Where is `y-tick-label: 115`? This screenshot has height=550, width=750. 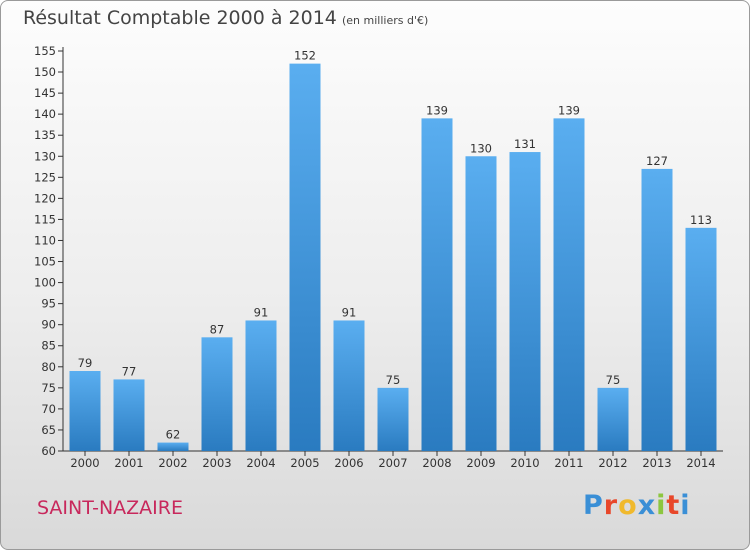 y-tick-label: 115 is located at coordinates (45, 219).